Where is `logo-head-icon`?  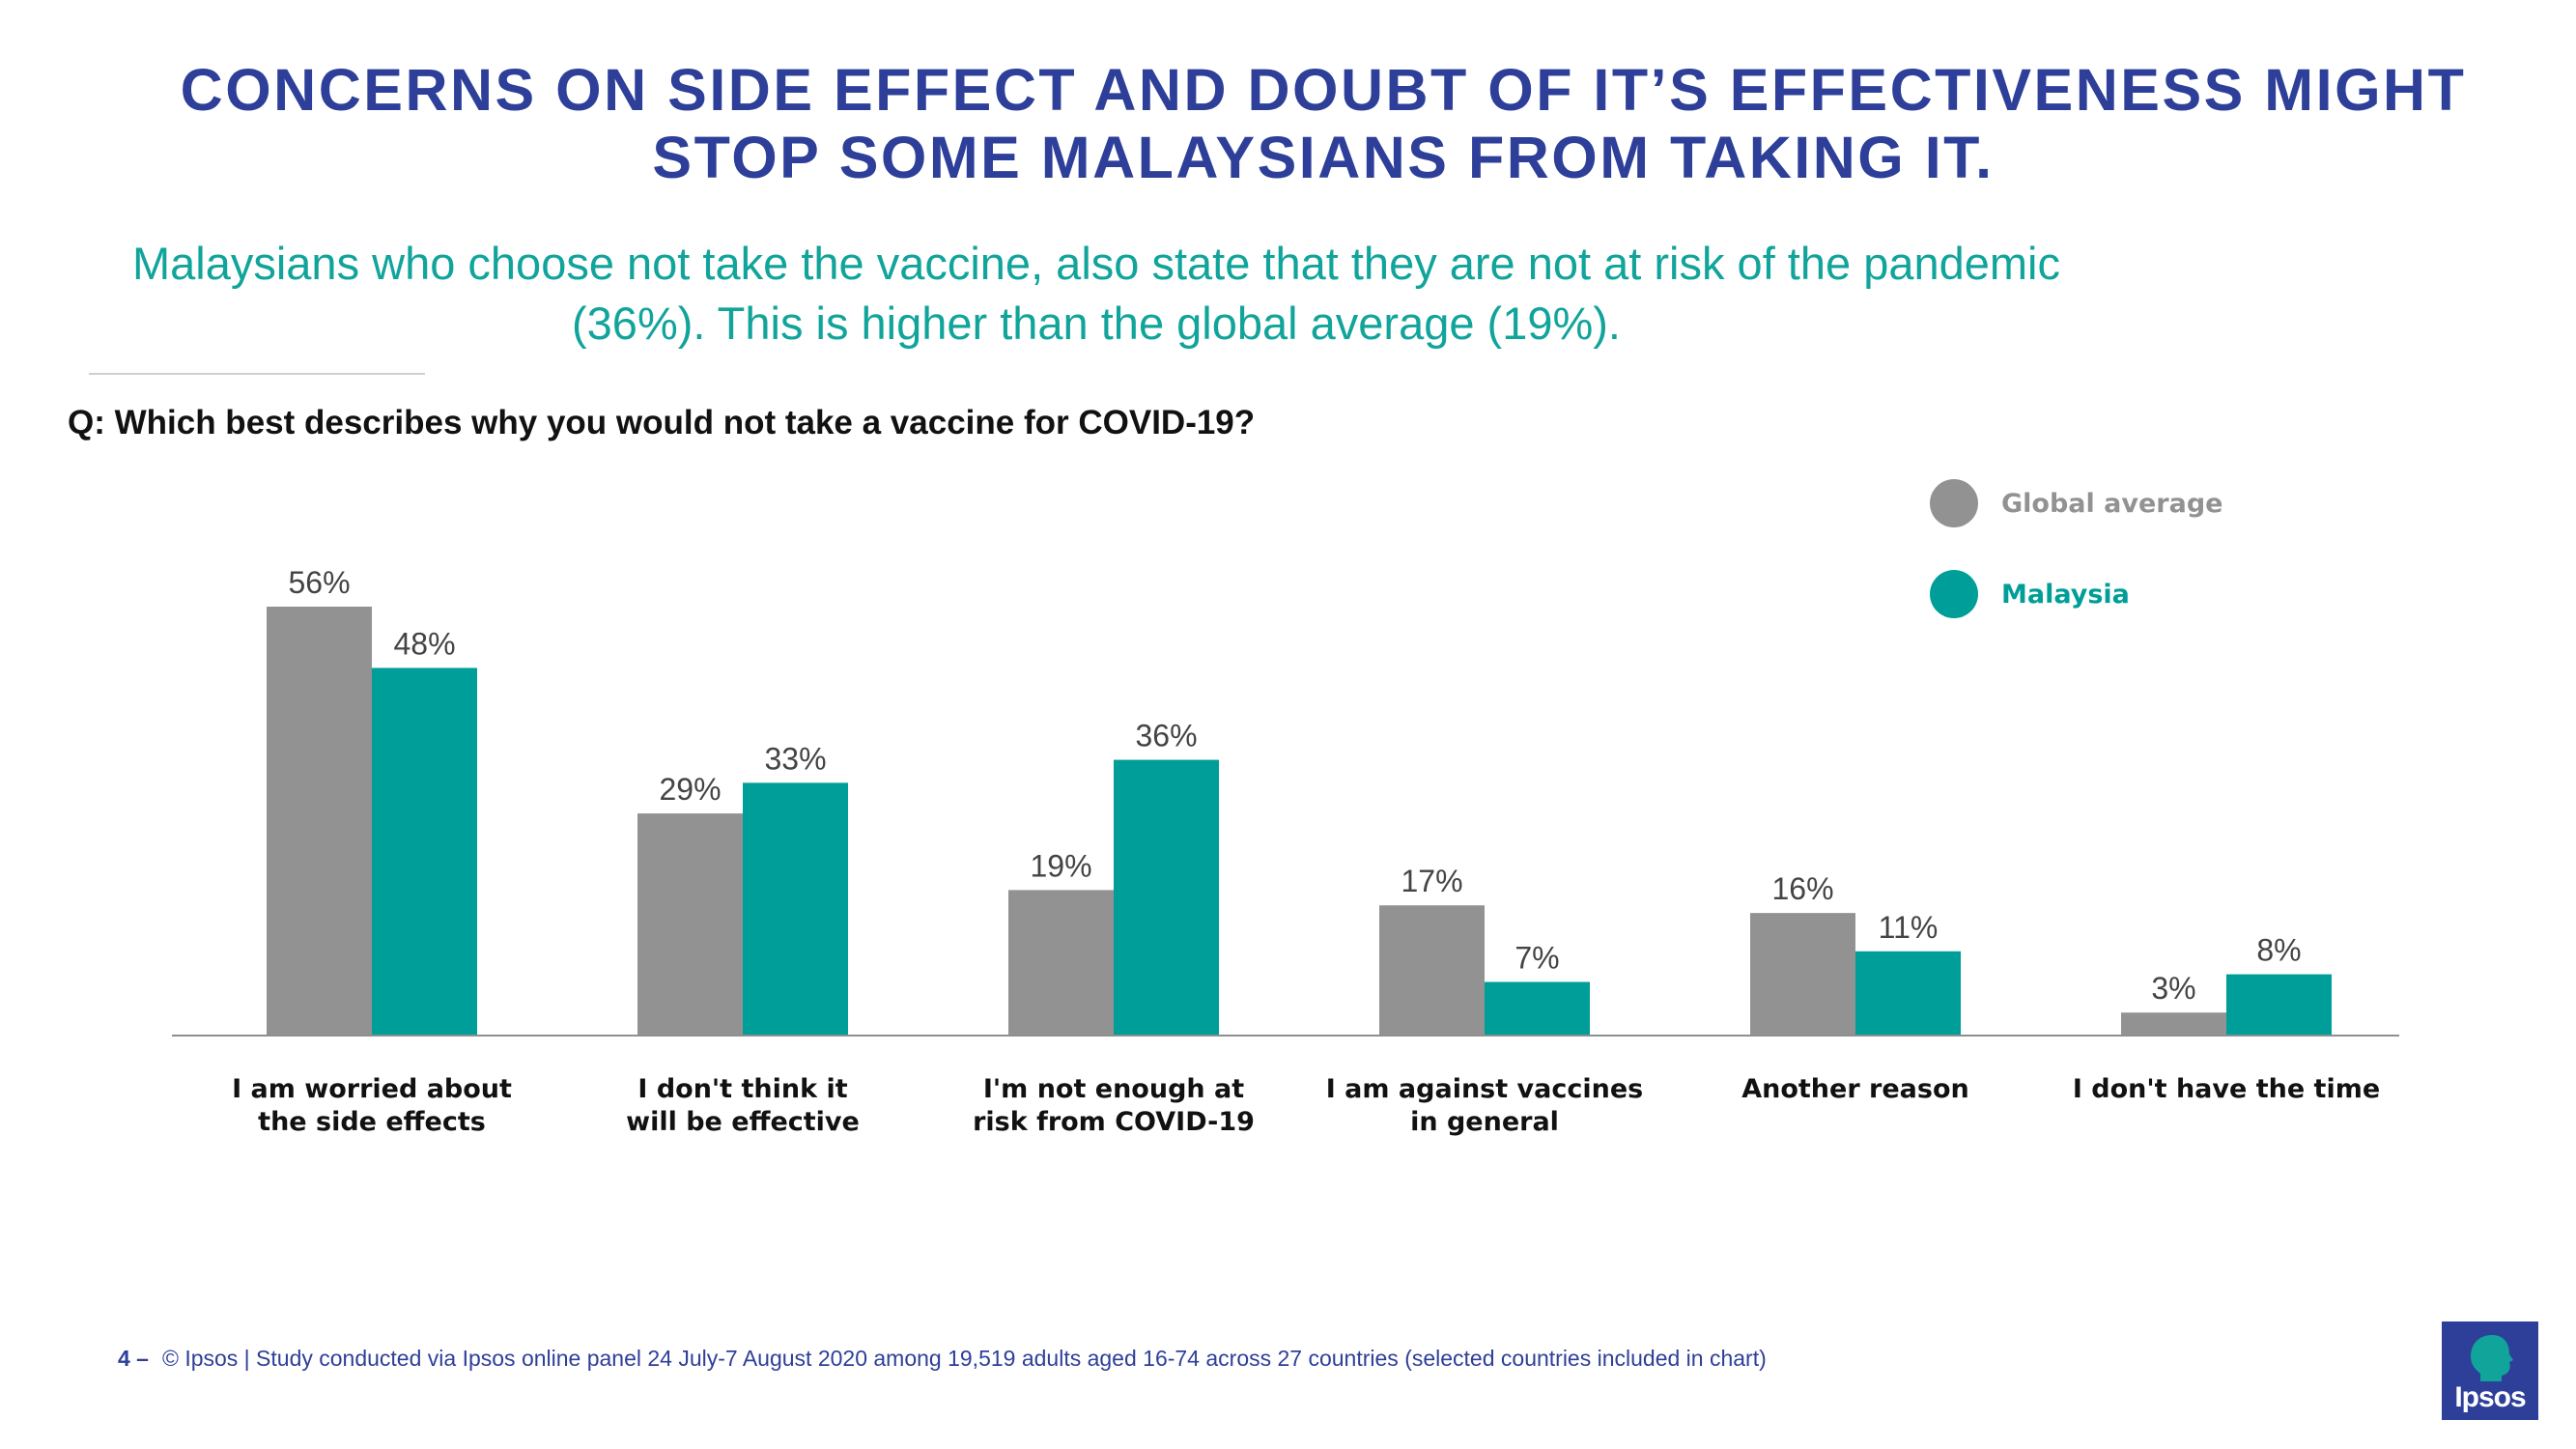 logo-head-icon is located at coordinates (2492, 1358).